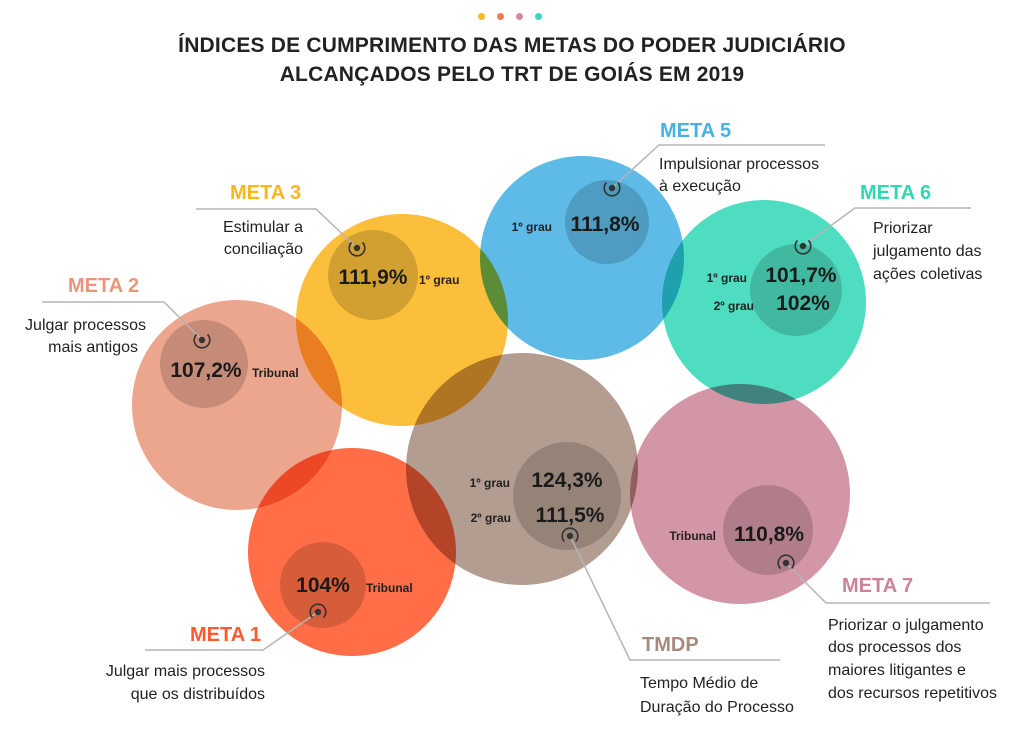  What do you see at coordinates (570, 515) in the screenshot?
I see `tmdp-value-2: 111,5%` at bounding box center [570, 515].